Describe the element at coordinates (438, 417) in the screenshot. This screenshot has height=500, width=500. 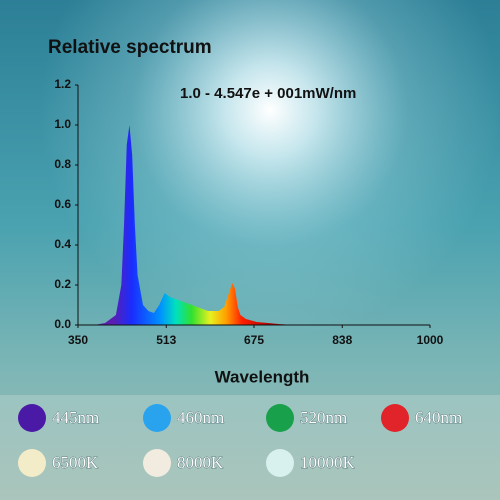
I see `legend-label: 640nm` at that location.